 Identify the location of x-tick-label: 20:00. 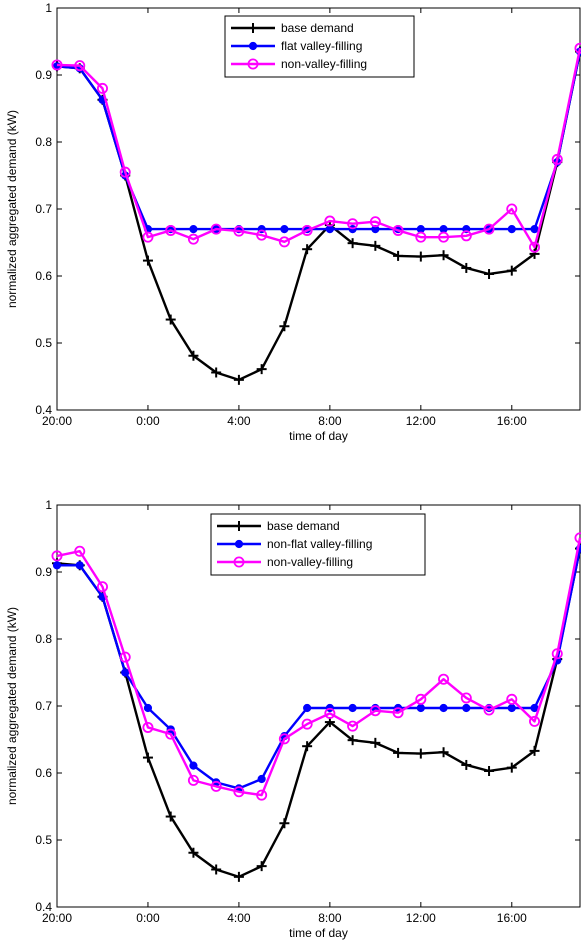
(57, 421).